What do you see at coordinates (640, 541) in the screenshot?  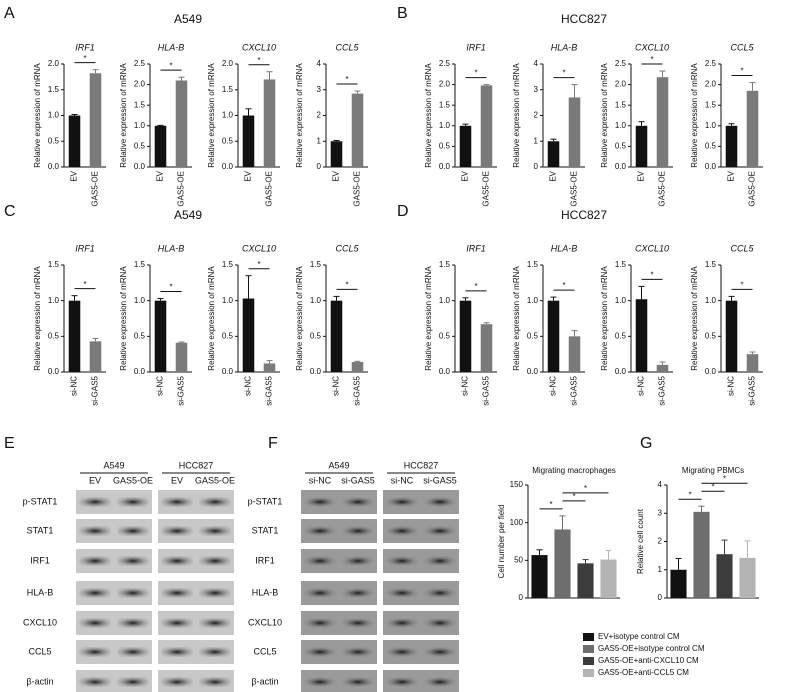 I see `y-axis-label: Relative cell count` at bounding box center [640, 541].